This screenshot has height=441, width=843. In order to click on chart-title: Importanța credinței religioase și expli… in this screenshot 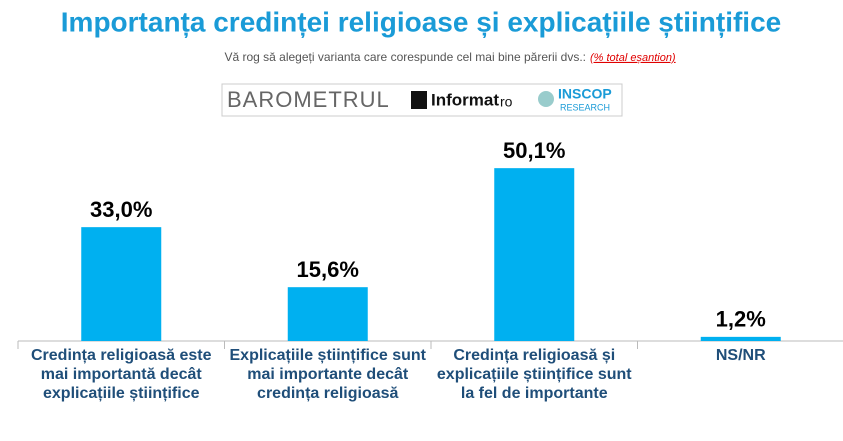, I will do `click(421, 21)`.